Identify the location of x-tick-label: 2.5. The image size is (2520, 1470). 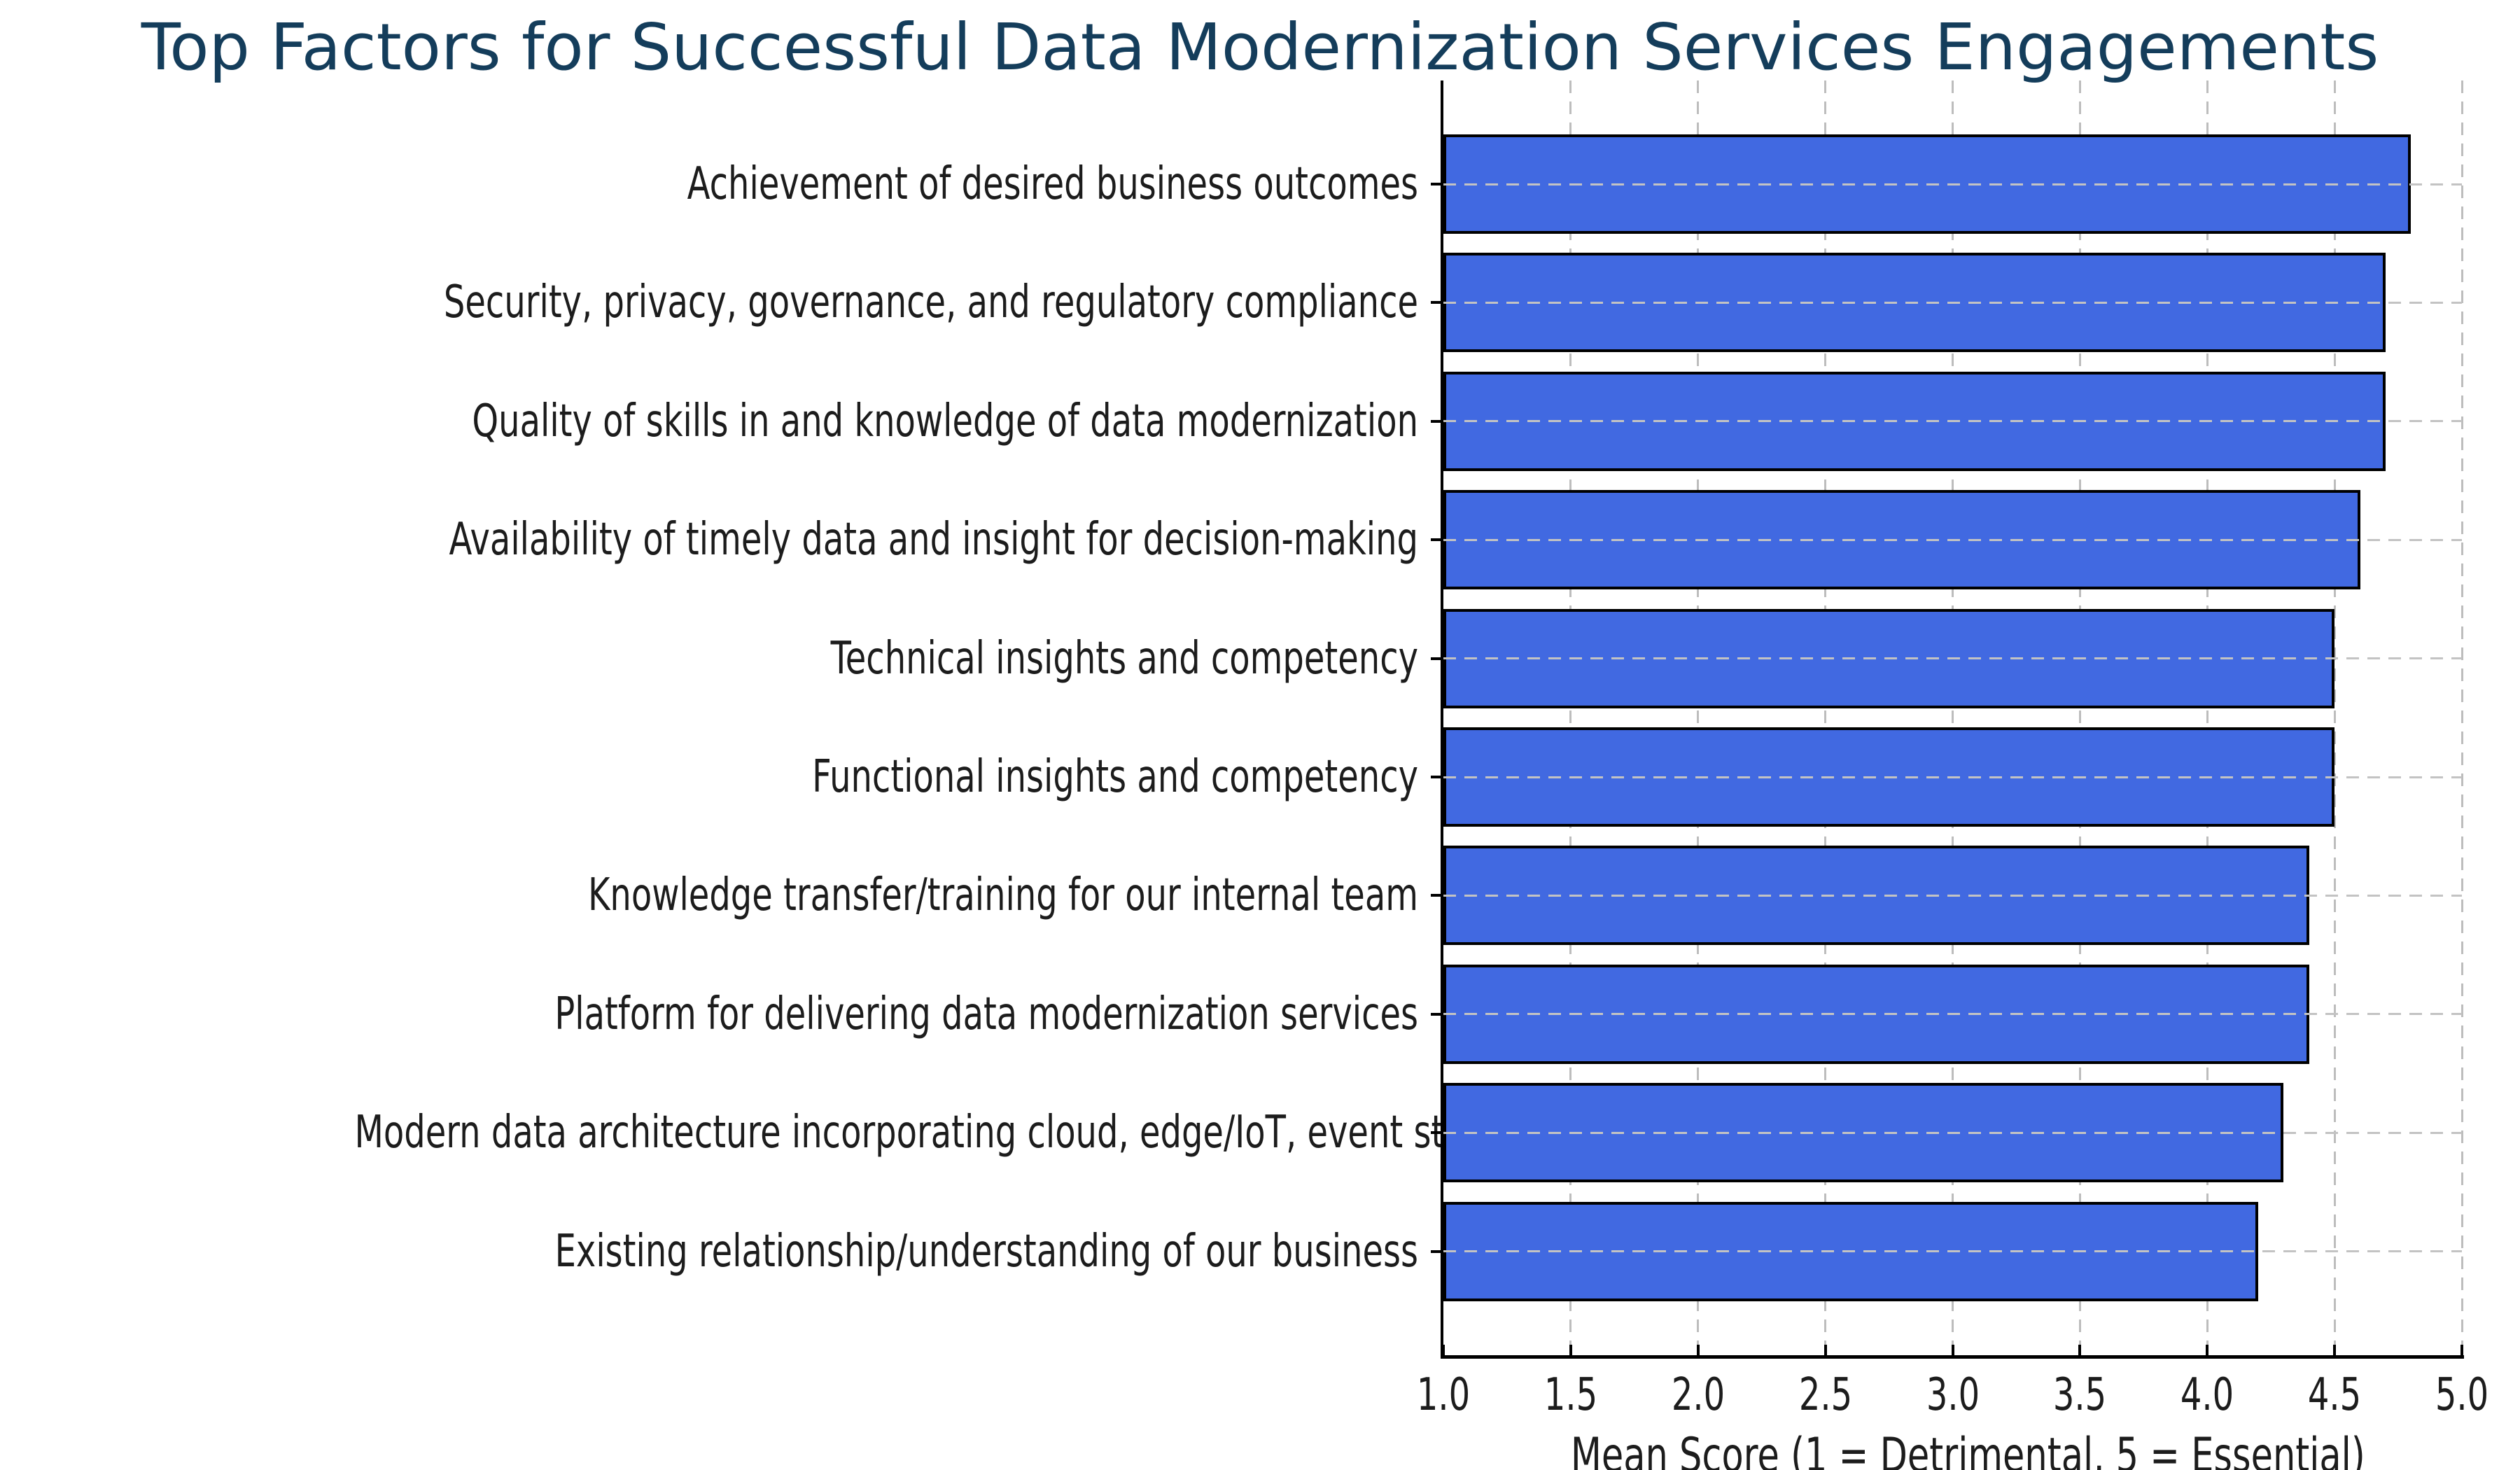
(1825, 1395).